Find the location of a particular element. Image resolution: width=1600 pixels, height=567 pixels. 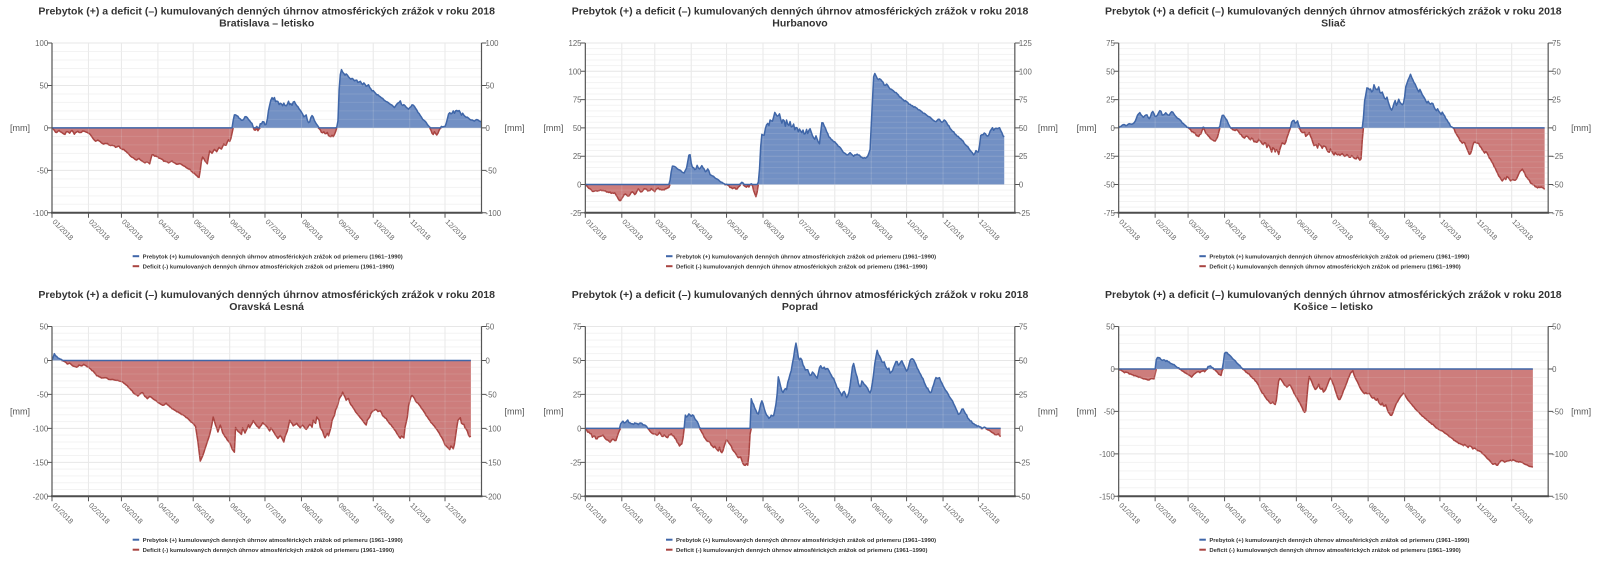

svg-text: Poprad is located at coordinates (800, 307).